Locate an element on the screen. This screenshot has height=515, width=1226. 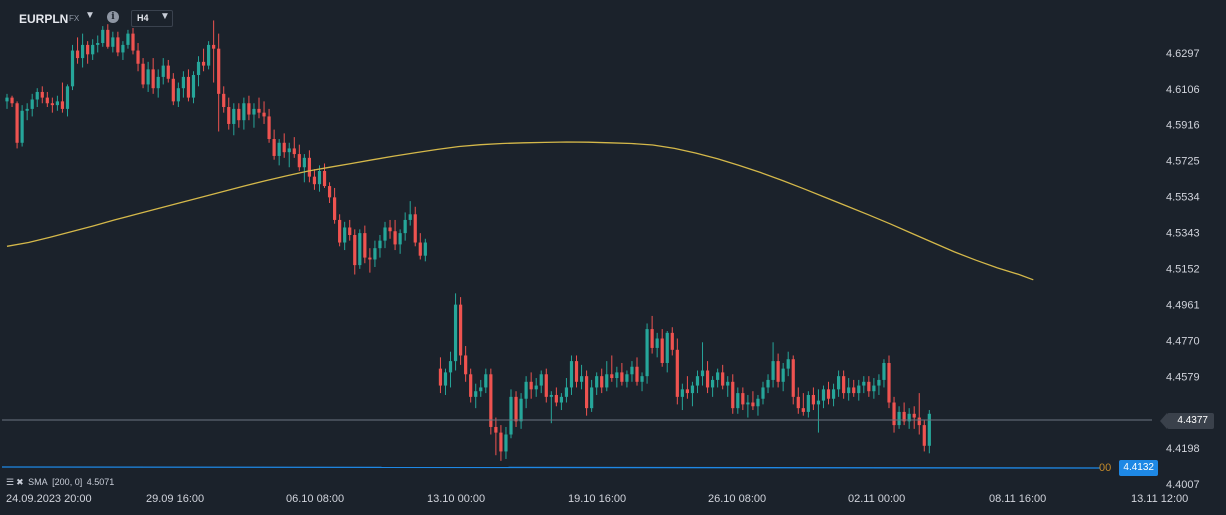
sma-legend-label: SMA is located at coordinates (38, 482).